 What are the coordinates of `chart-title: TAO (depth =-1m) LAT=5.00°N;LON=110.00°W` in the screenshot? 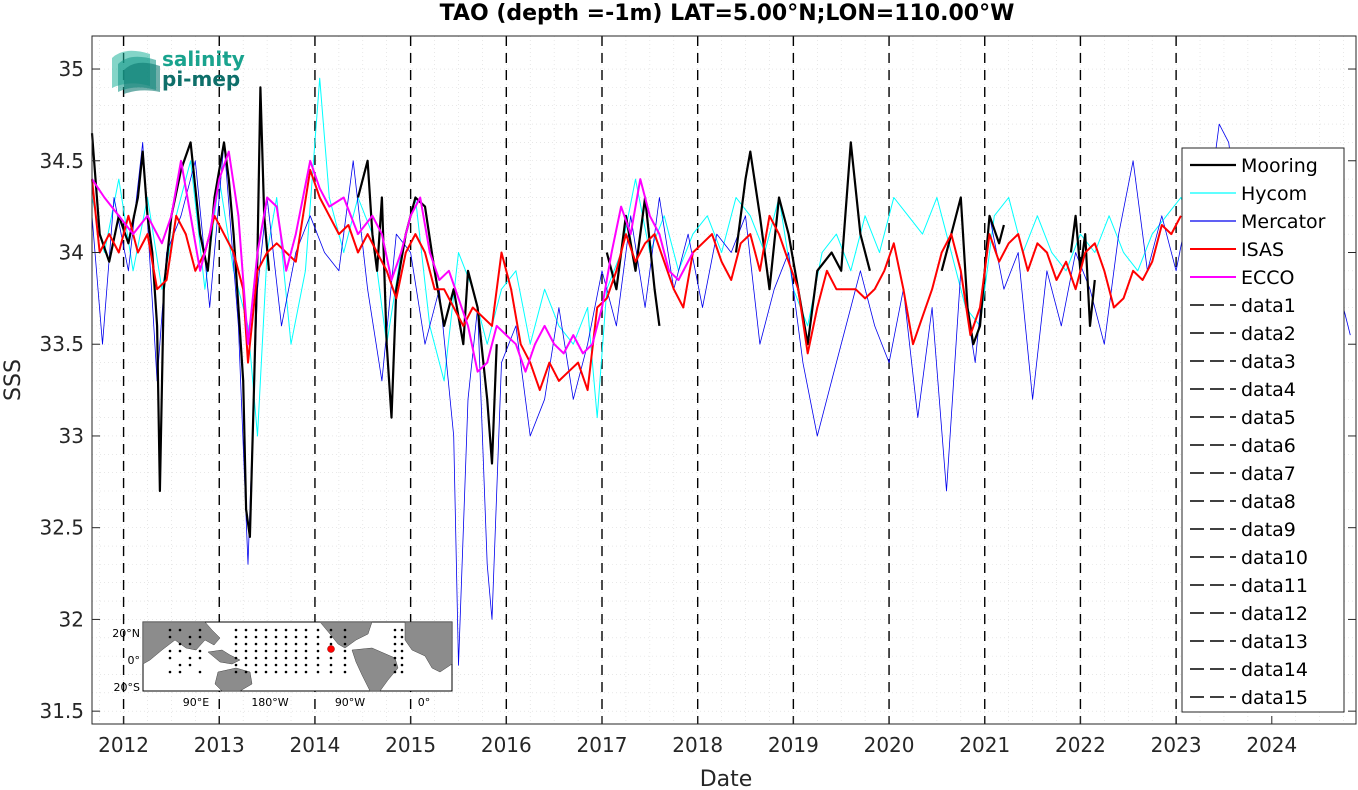 It's located at (727, 13).